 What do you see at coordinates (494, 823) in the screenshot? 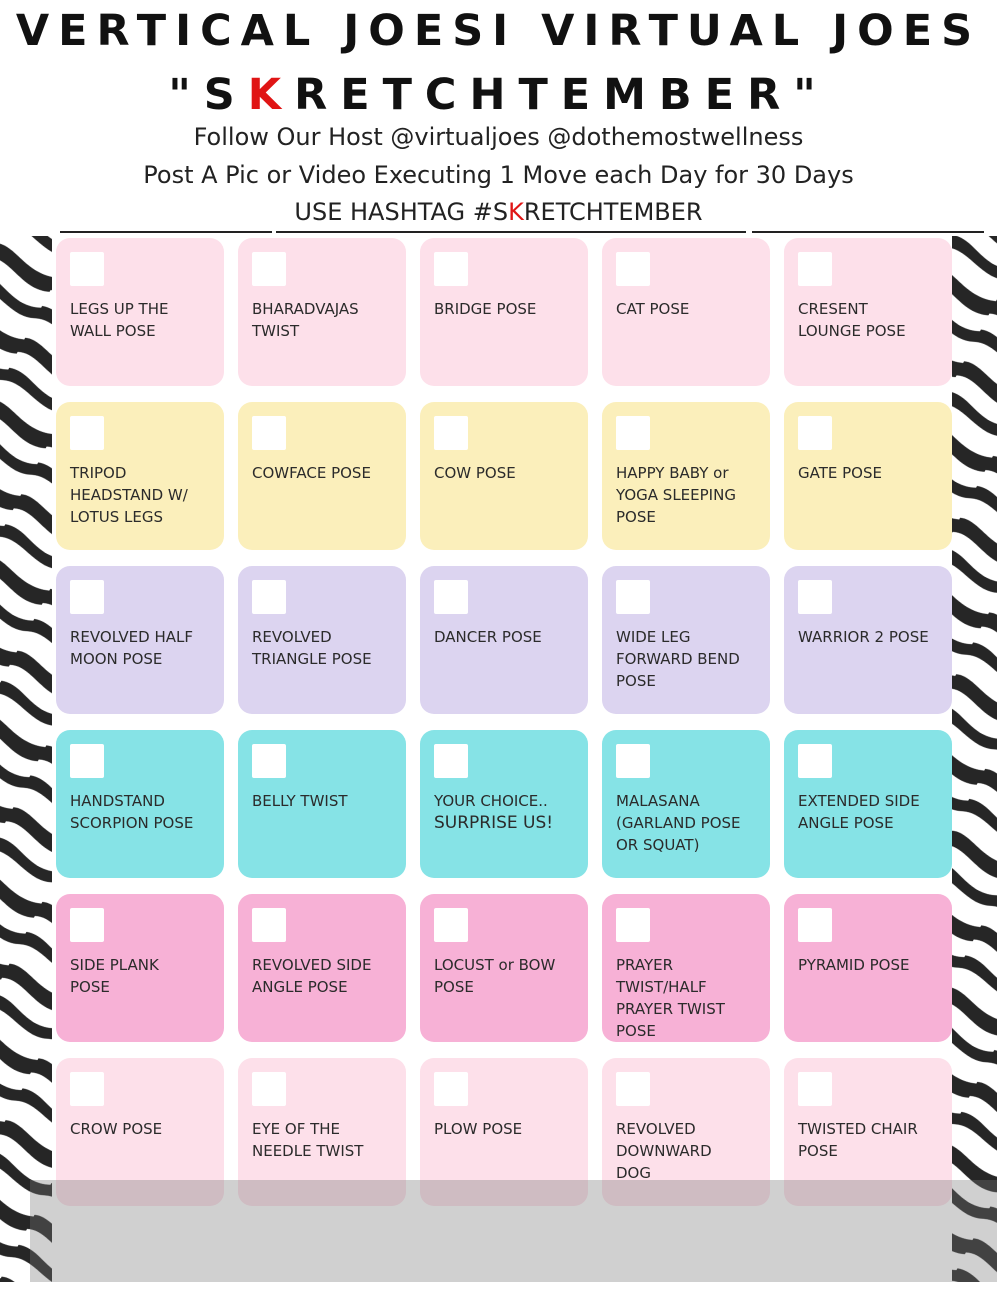
I see `surprise-text: SURPRISE US!` at bounding box center [494, 823].